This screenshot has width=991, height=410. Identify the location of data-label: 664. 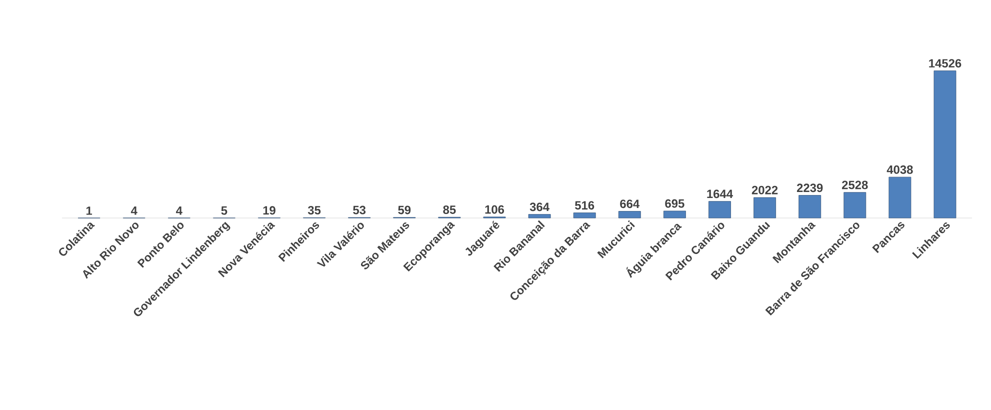
(630, 204).